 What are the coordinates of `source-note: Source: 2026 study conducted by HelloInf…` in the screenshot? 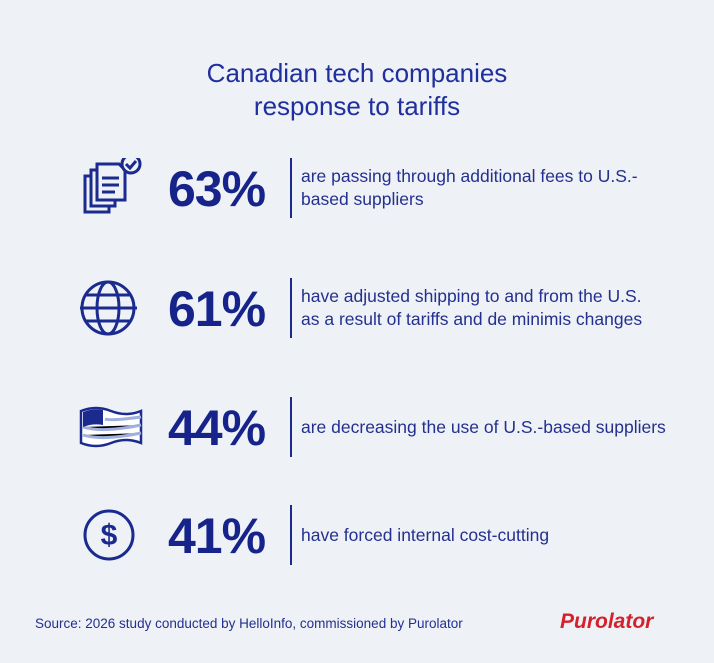 It's located at (249, 623).